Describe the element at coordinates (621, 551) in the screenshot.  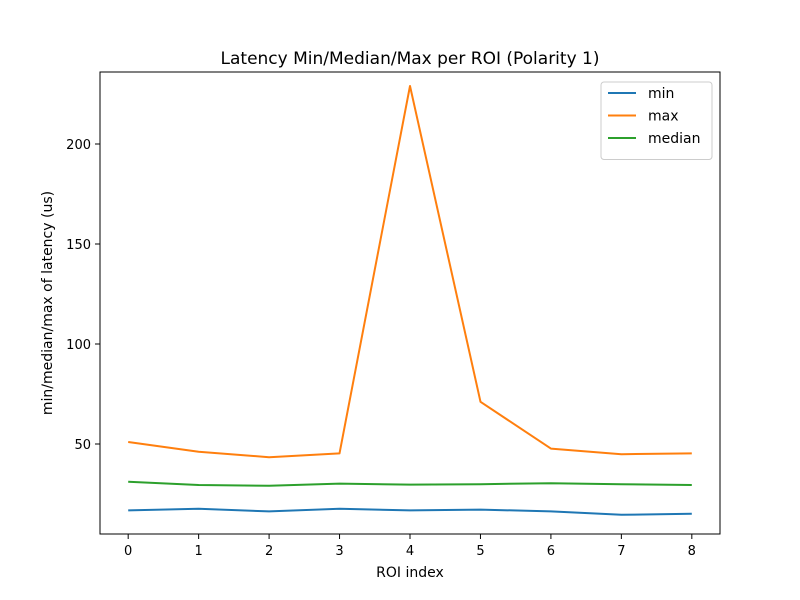
I see `x-tick-label: 7` at that location.